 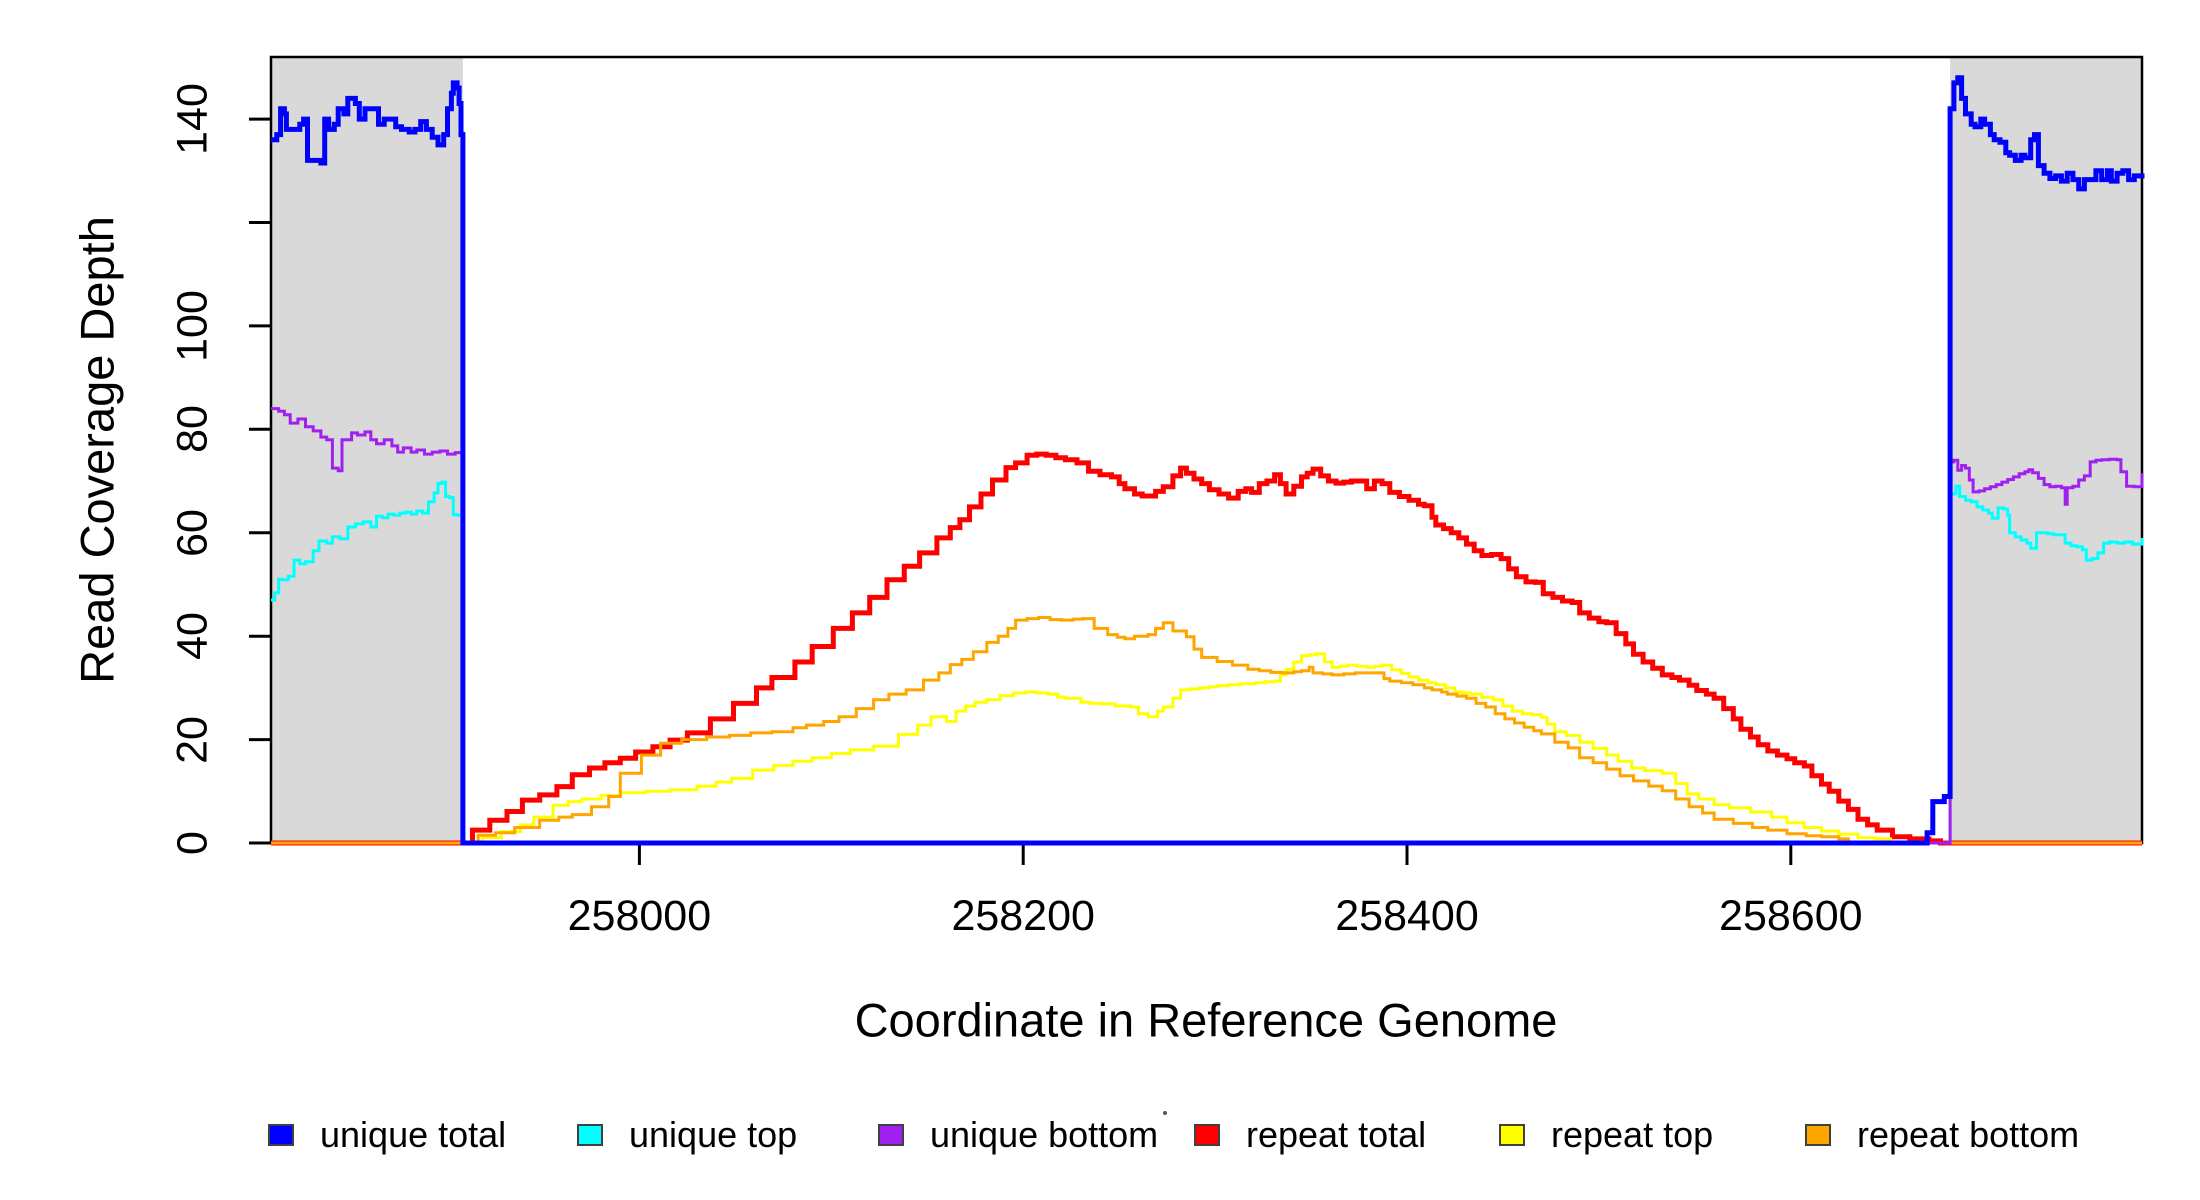 What do you see at coordinates (891, 1135) in the screenshot?
I see `legend-swatch-unique-bottom` at bounding box center [891, 1135].